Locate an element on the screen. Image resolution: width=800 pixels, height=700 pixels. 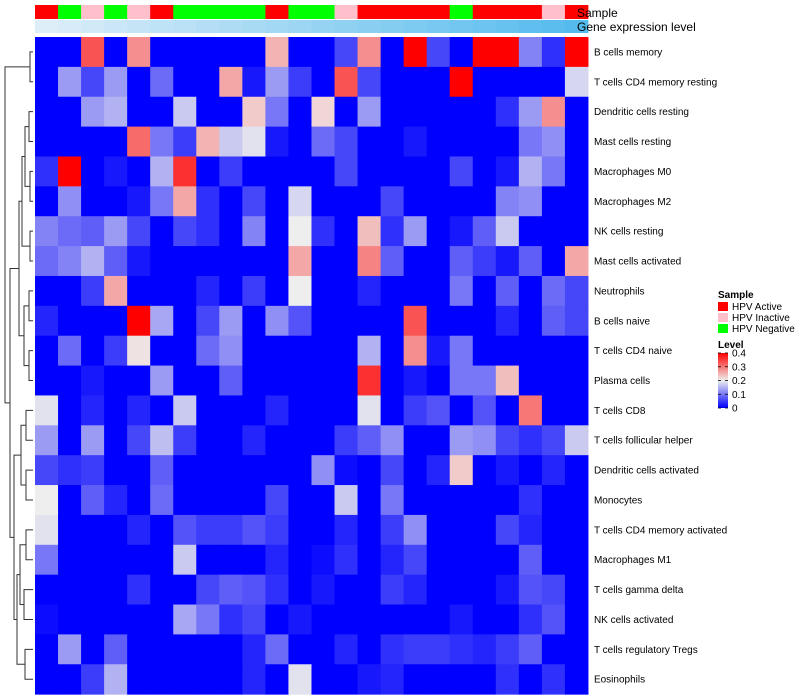
row-label: Dendritic cells activated is located at coordinates (646, 471).